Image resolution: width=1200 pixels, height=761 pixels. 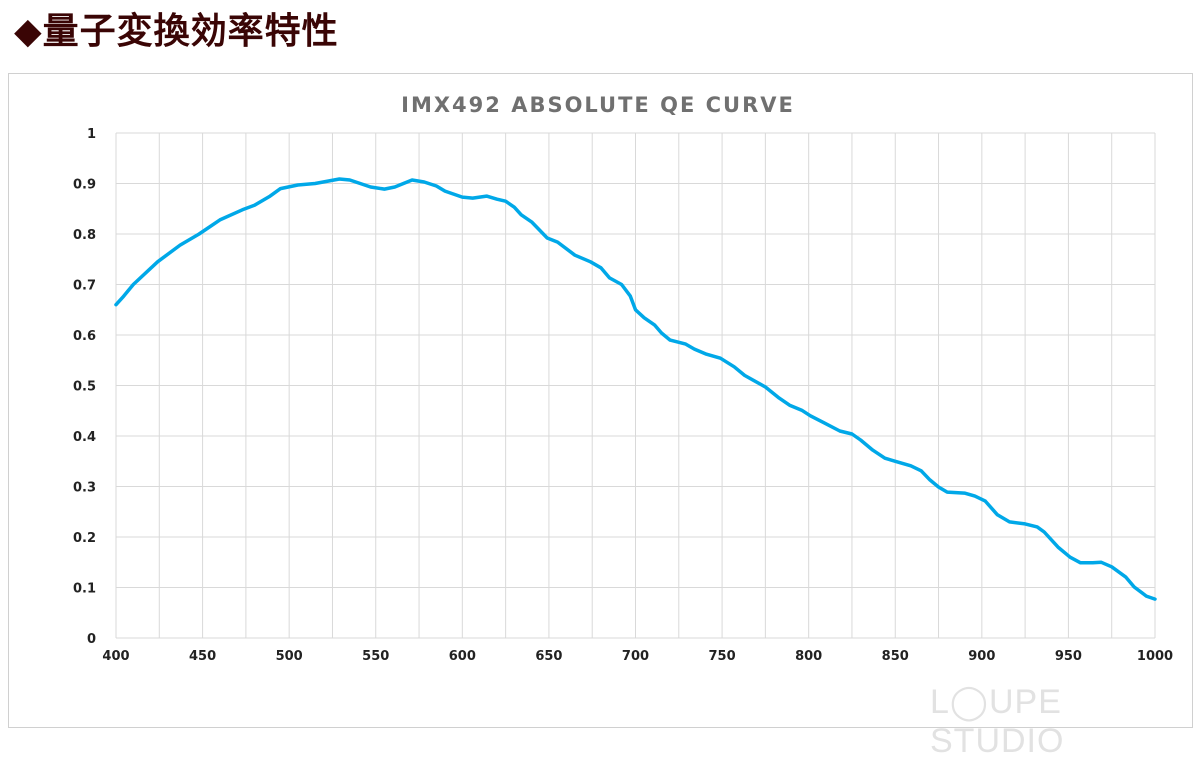 What do you see at coordinates (84, 538) in the screenshot?
I see `y-tick-label: 0.2` at bounding box center [84, 538].